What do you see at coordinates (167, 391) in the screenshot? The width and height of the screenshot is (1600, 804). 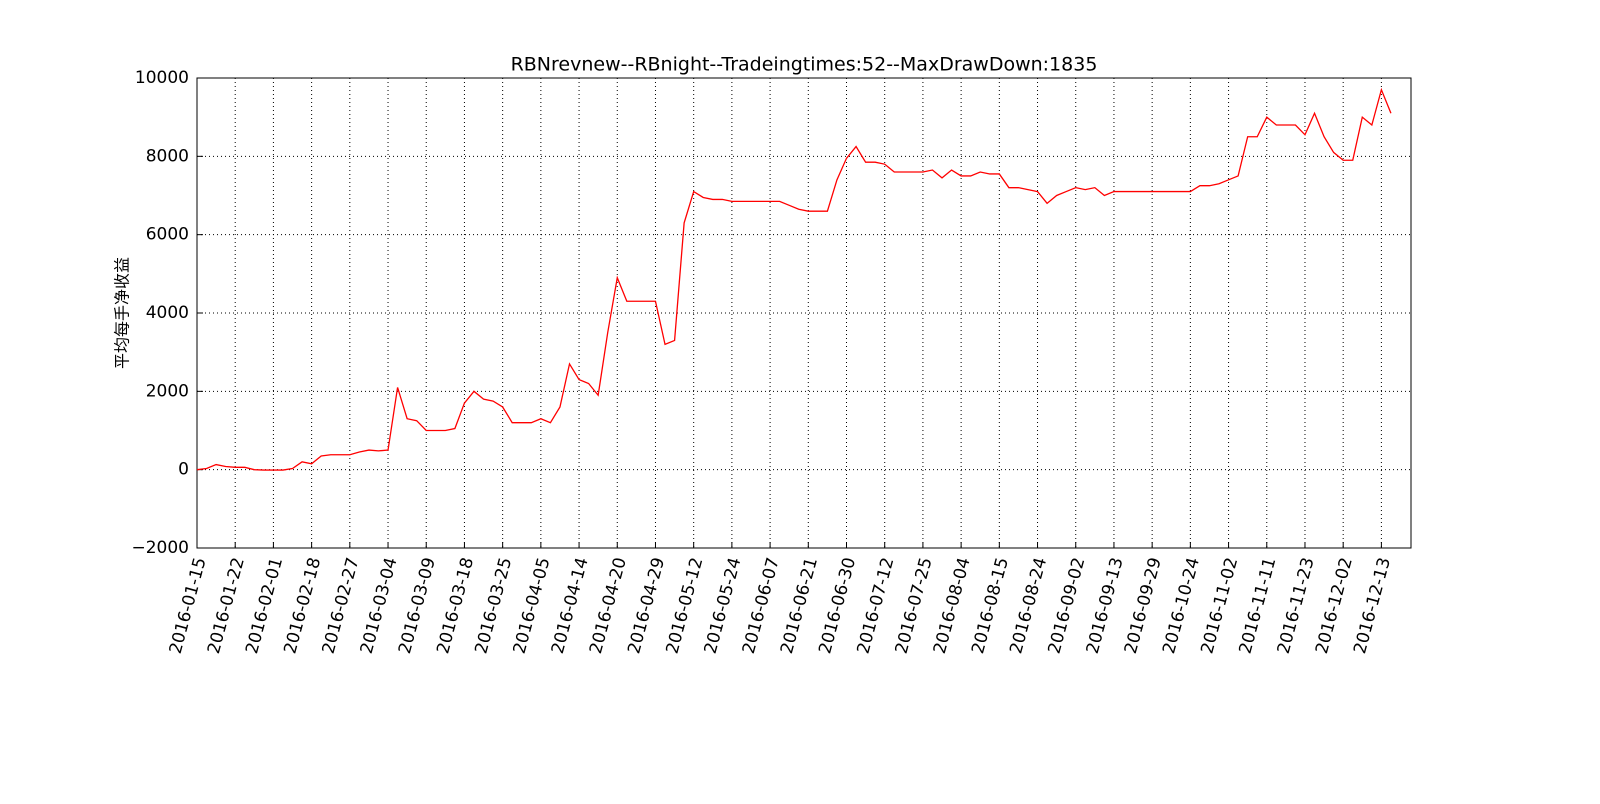 I see `y-tick-label: 2000` at bounding box center [167, 391].